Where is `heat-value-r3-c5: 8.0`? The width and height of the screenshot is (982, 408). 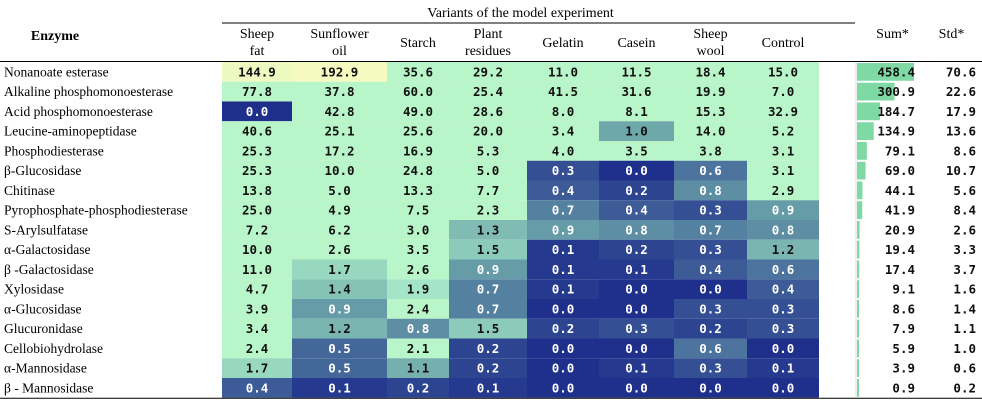
heat-value-r3-c5: 8.0 is located at coordinates (563, 111).